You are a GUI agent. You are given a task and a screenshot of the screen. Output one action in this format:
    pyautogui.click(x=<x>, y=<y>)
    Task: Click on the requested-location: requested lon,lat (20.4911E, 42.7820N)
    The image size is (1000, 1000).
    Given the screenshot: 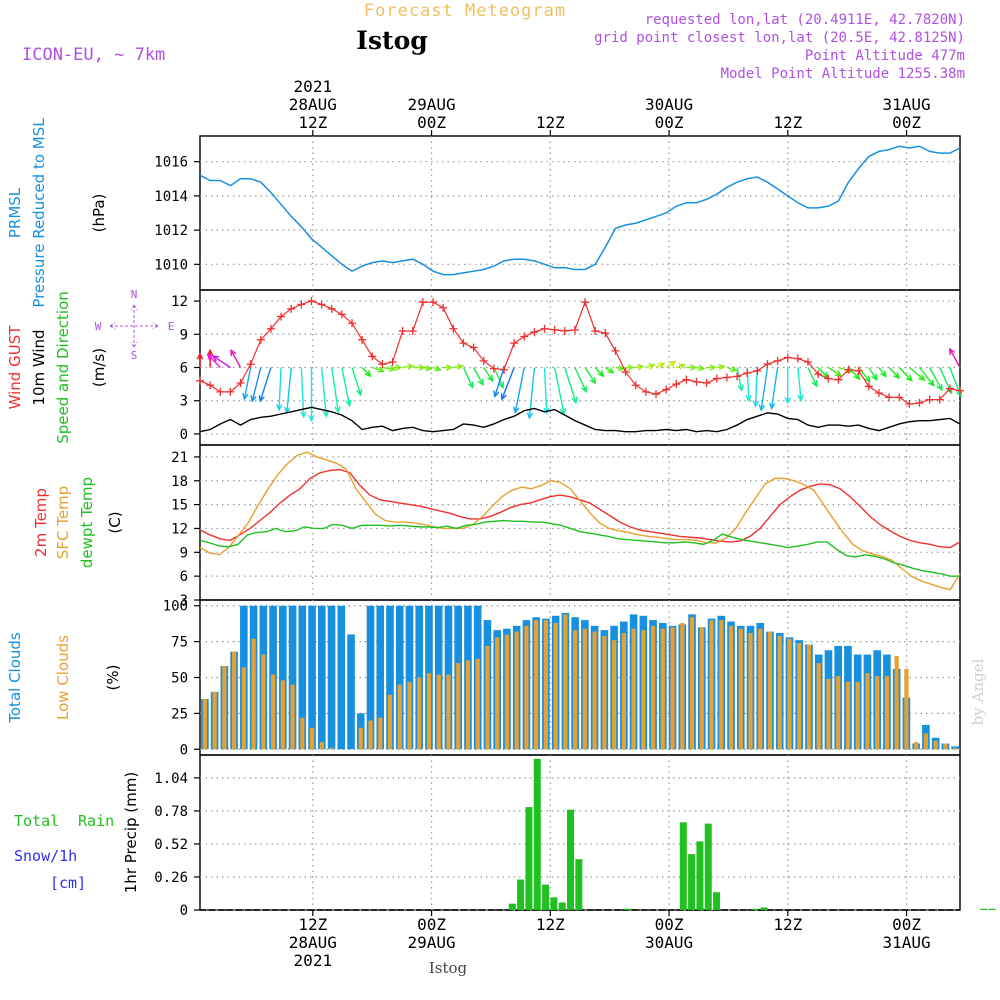 What is the action you would take?
    pyautogui.click(x=805, y=20)
    